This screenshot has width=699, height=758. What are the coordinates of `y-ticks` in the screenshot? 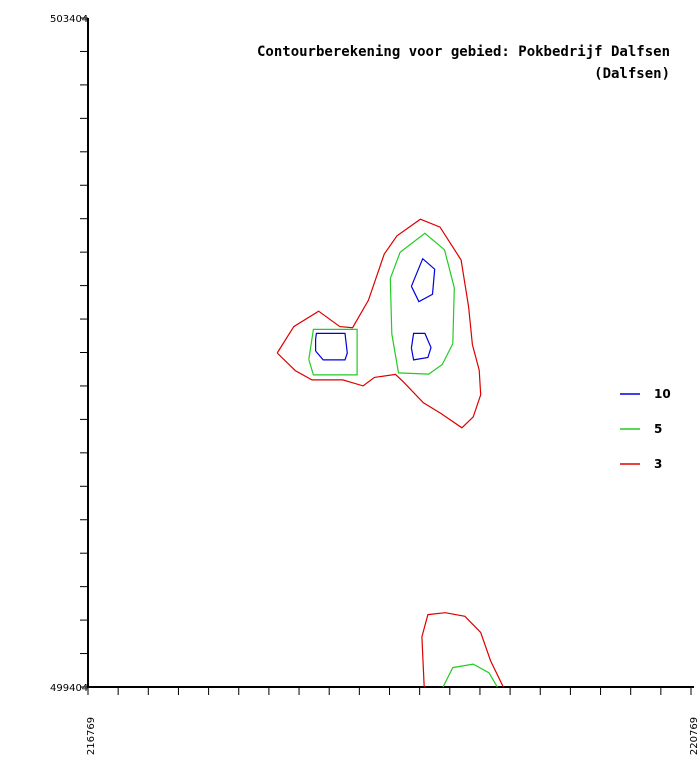 It's located at (84, 352).